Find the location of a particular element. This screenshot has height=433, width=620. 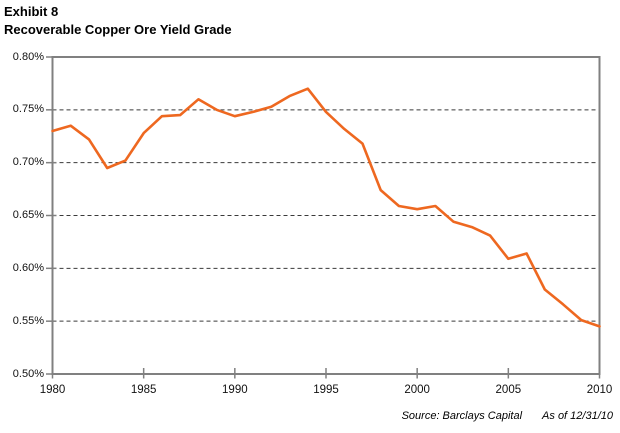

y-axis-tick-label: 0.65% is located at coordinates (28, 215).